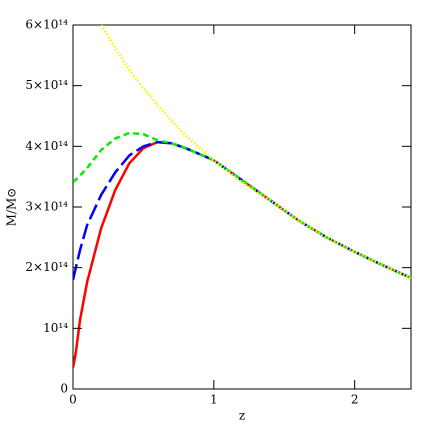  I want to click on x-tick-label: 1, so click(214, 400).